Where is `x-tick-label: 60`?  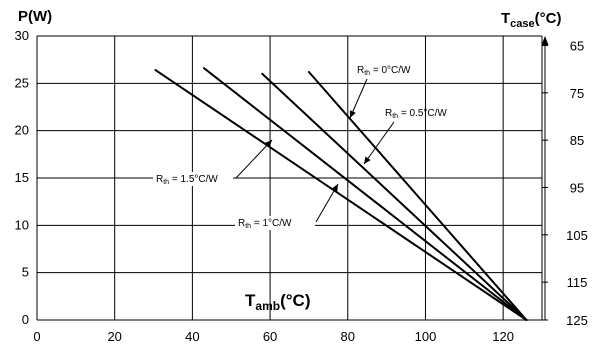 x-tick-label: 60 is located at coordinates (270, 336).